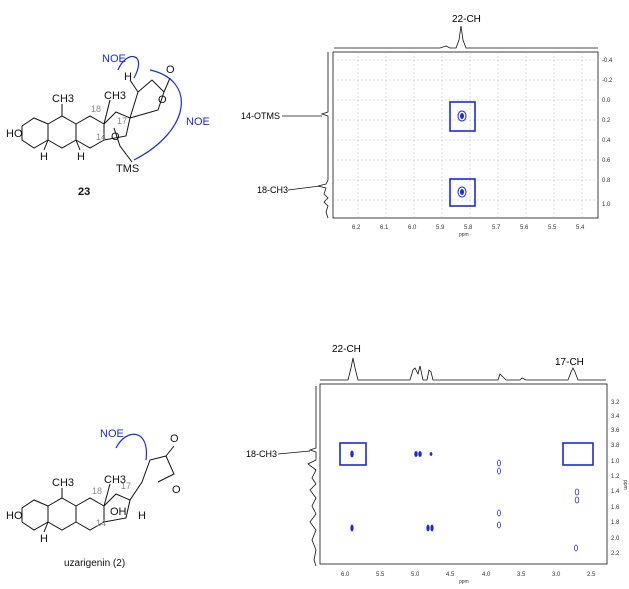 The height and width of the screenshot is (589, 629). What do you see at coordinates (198, 122) in the screenshot?
I see `noe-label-right: NOE` at bounding box center [198, 122].